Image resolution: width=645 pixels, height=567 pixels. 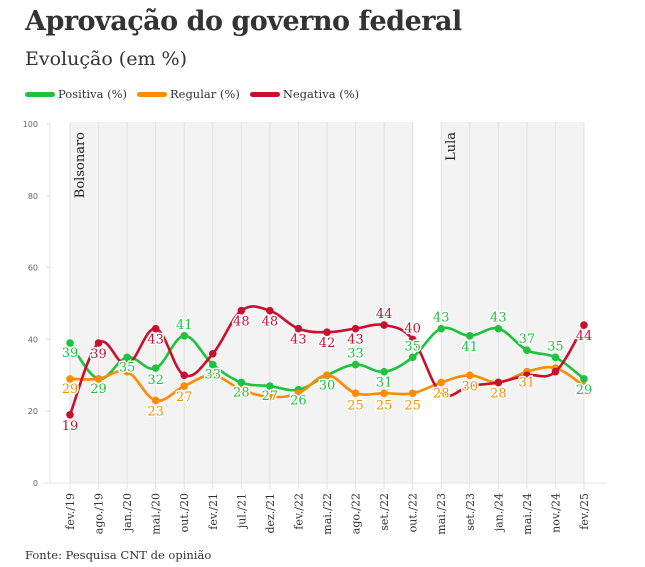 What do you see at coordinates (412, 405) in the screenshot?
I see `data-label-regular: 25` at bounding box center [412, 405].